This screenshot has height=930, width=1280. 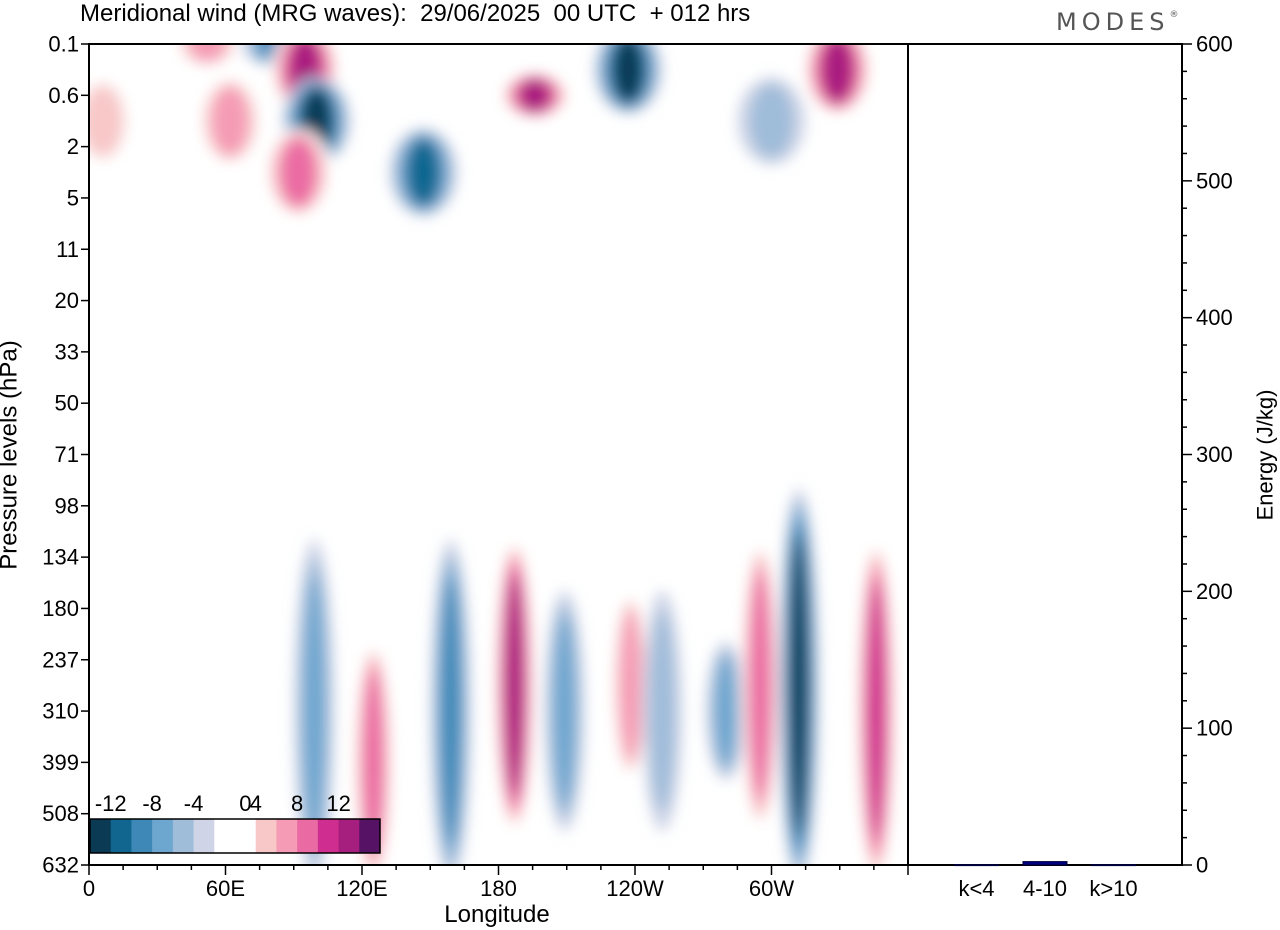 What do you see at coordinates (152, 803) in the screenshot?
I see `colorbar-tick-label: -8` at bounding box center [152, 803].